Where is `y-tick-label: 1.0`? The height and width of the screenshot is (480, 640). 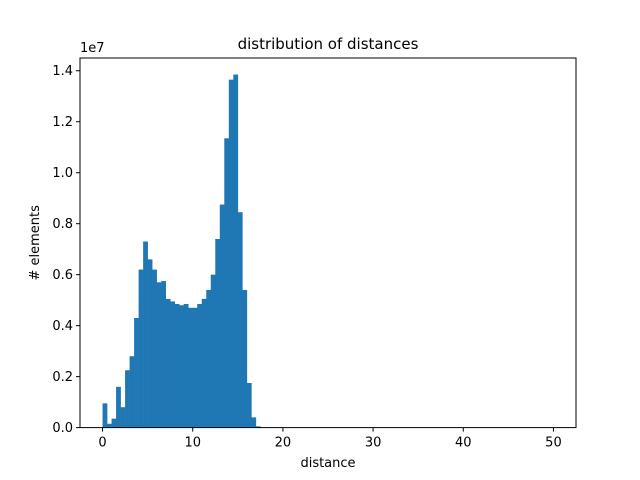
y-tick-label: 1.0 is located at coordinates (62, 173).